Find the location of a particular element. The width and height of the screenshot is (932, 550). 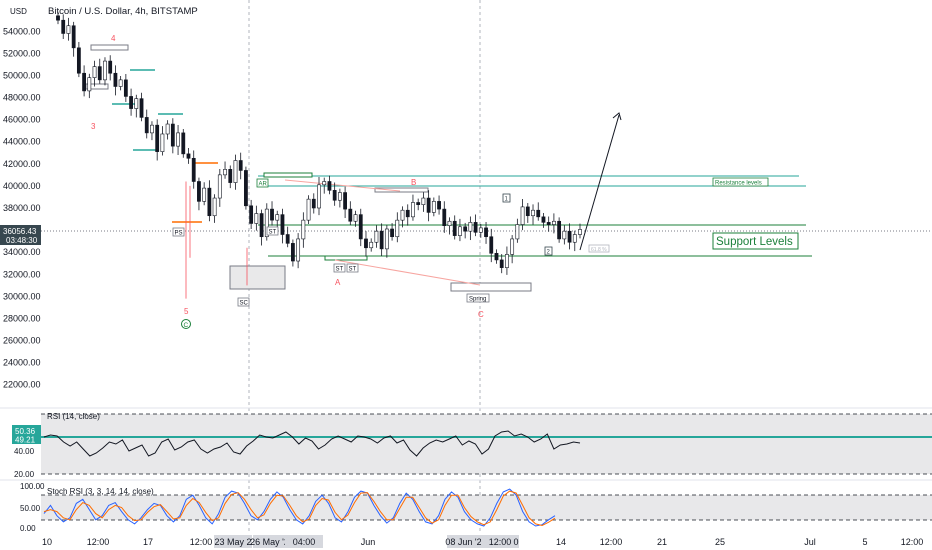

label-st-2: ST is located at coordinates (339, 268).